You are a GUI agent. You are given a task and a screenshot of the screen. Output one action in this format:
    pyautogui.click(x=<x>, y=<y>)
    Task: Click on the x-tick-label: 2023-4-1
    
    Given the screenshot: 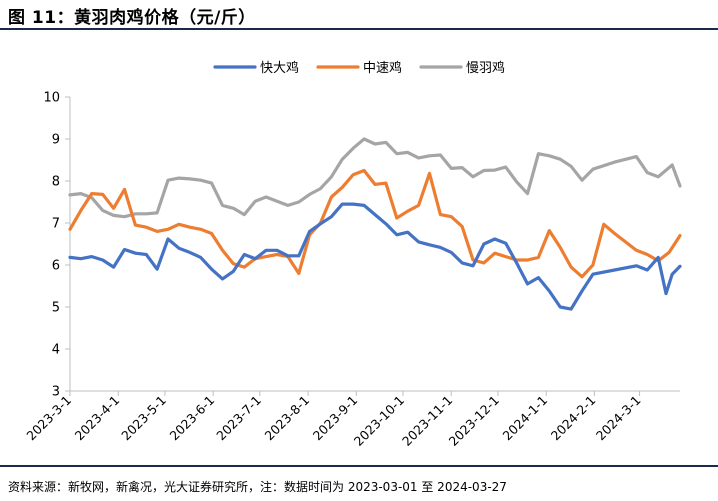 What is the action you would take?
    pyautogui.click(x=97, y=418)
    